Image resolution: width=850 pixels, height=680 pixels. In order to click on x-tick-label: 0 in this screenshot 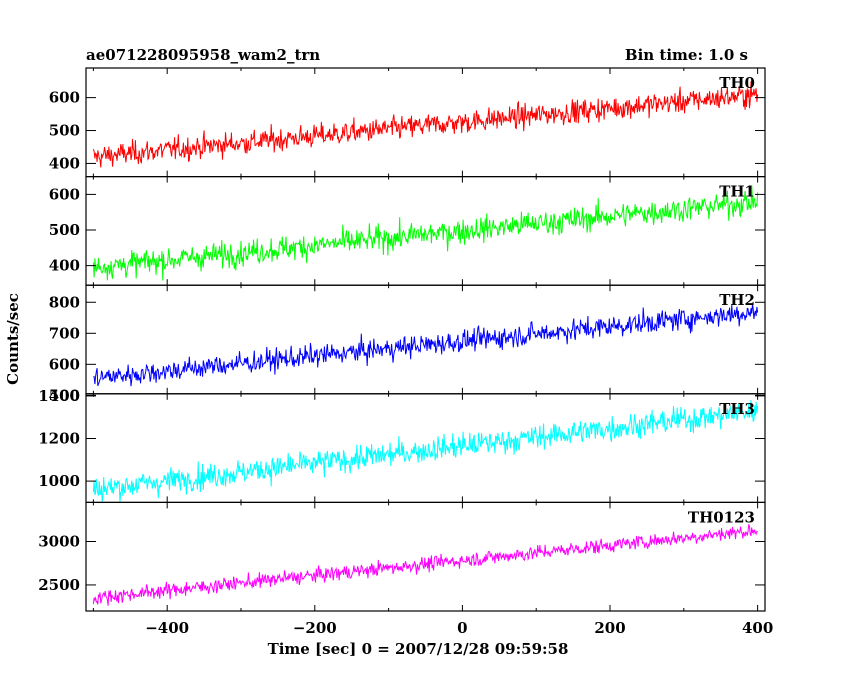, I will do `click(462, 628)`.